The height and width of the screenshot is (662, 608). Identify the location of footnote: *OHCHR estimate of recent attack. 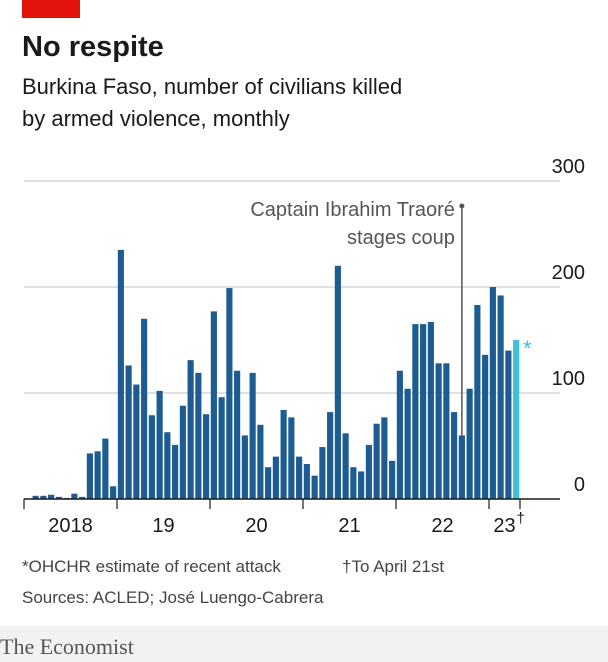
(151, 566).